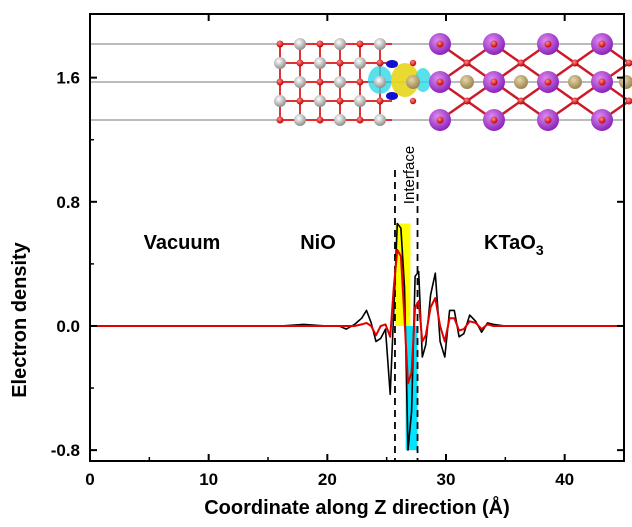  Describe the element at coordinates (357, 507) in the screenshot. I see `x-axis-title: Coordinate along Z direction (Å)` at that location.